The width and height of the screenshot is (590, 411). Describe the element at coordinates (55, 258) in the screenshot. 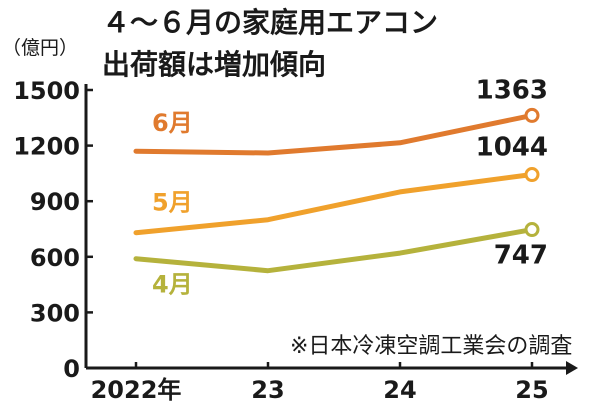

I see `y-tick-label: 600` at that location.